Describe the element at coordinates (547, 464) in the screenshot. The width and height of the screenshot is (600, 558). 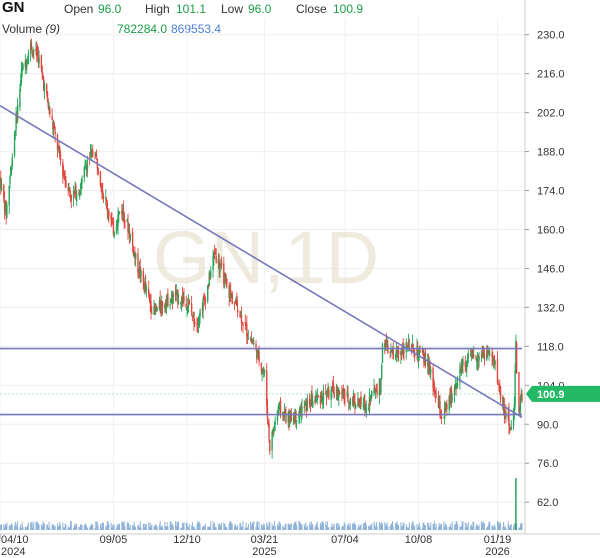
I see `y-tick-label: 76.0` at that location.